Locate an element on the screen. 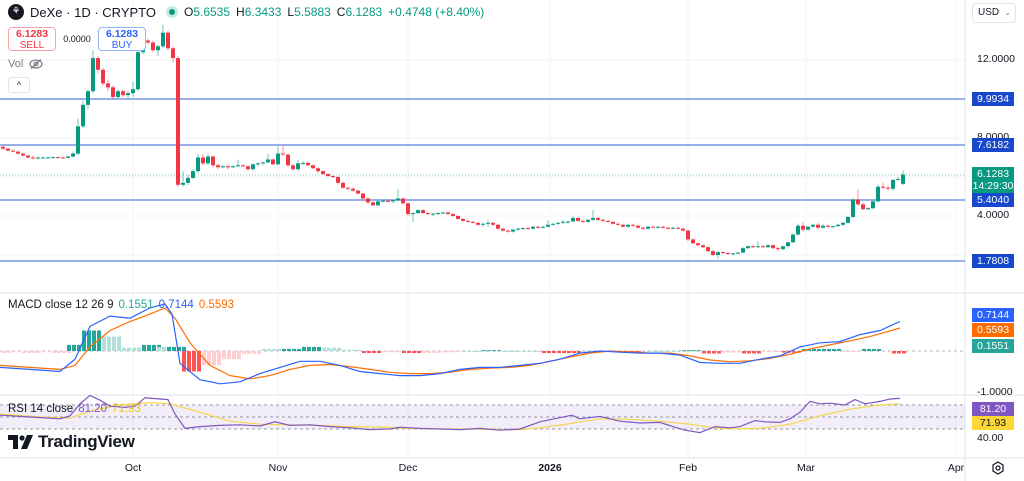  last-price-tag: 6.1283 14:29:30 is located at coordinates (993, 180).